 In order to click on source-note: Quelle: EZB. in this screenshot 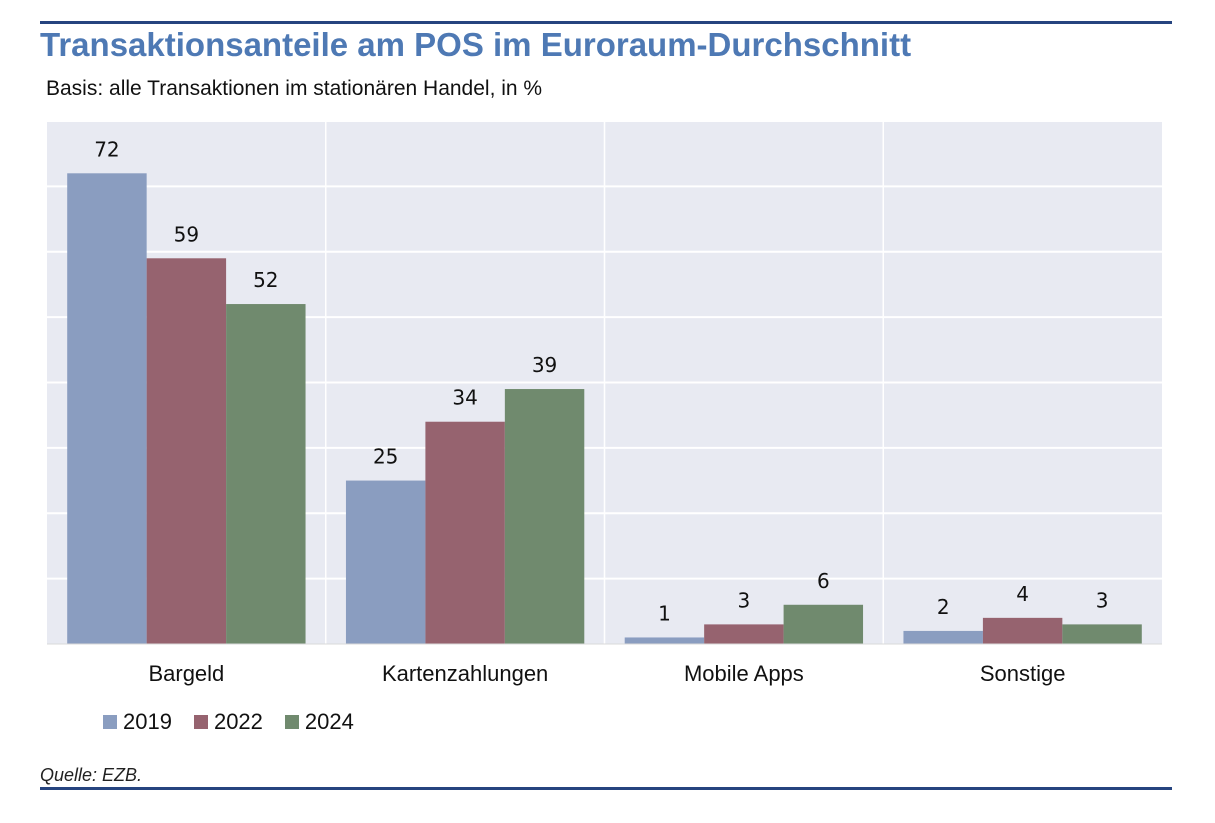, I will do `click(91, 775)`.